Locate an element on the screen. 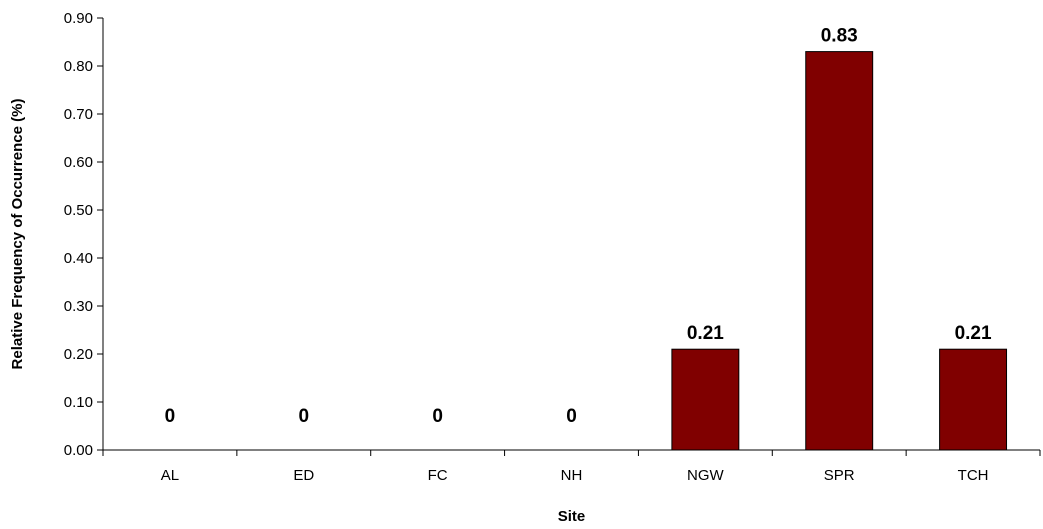 This screenshot has height=529, width=1043. y-tick-label: 0.50 is located at coordinates (78, 210).